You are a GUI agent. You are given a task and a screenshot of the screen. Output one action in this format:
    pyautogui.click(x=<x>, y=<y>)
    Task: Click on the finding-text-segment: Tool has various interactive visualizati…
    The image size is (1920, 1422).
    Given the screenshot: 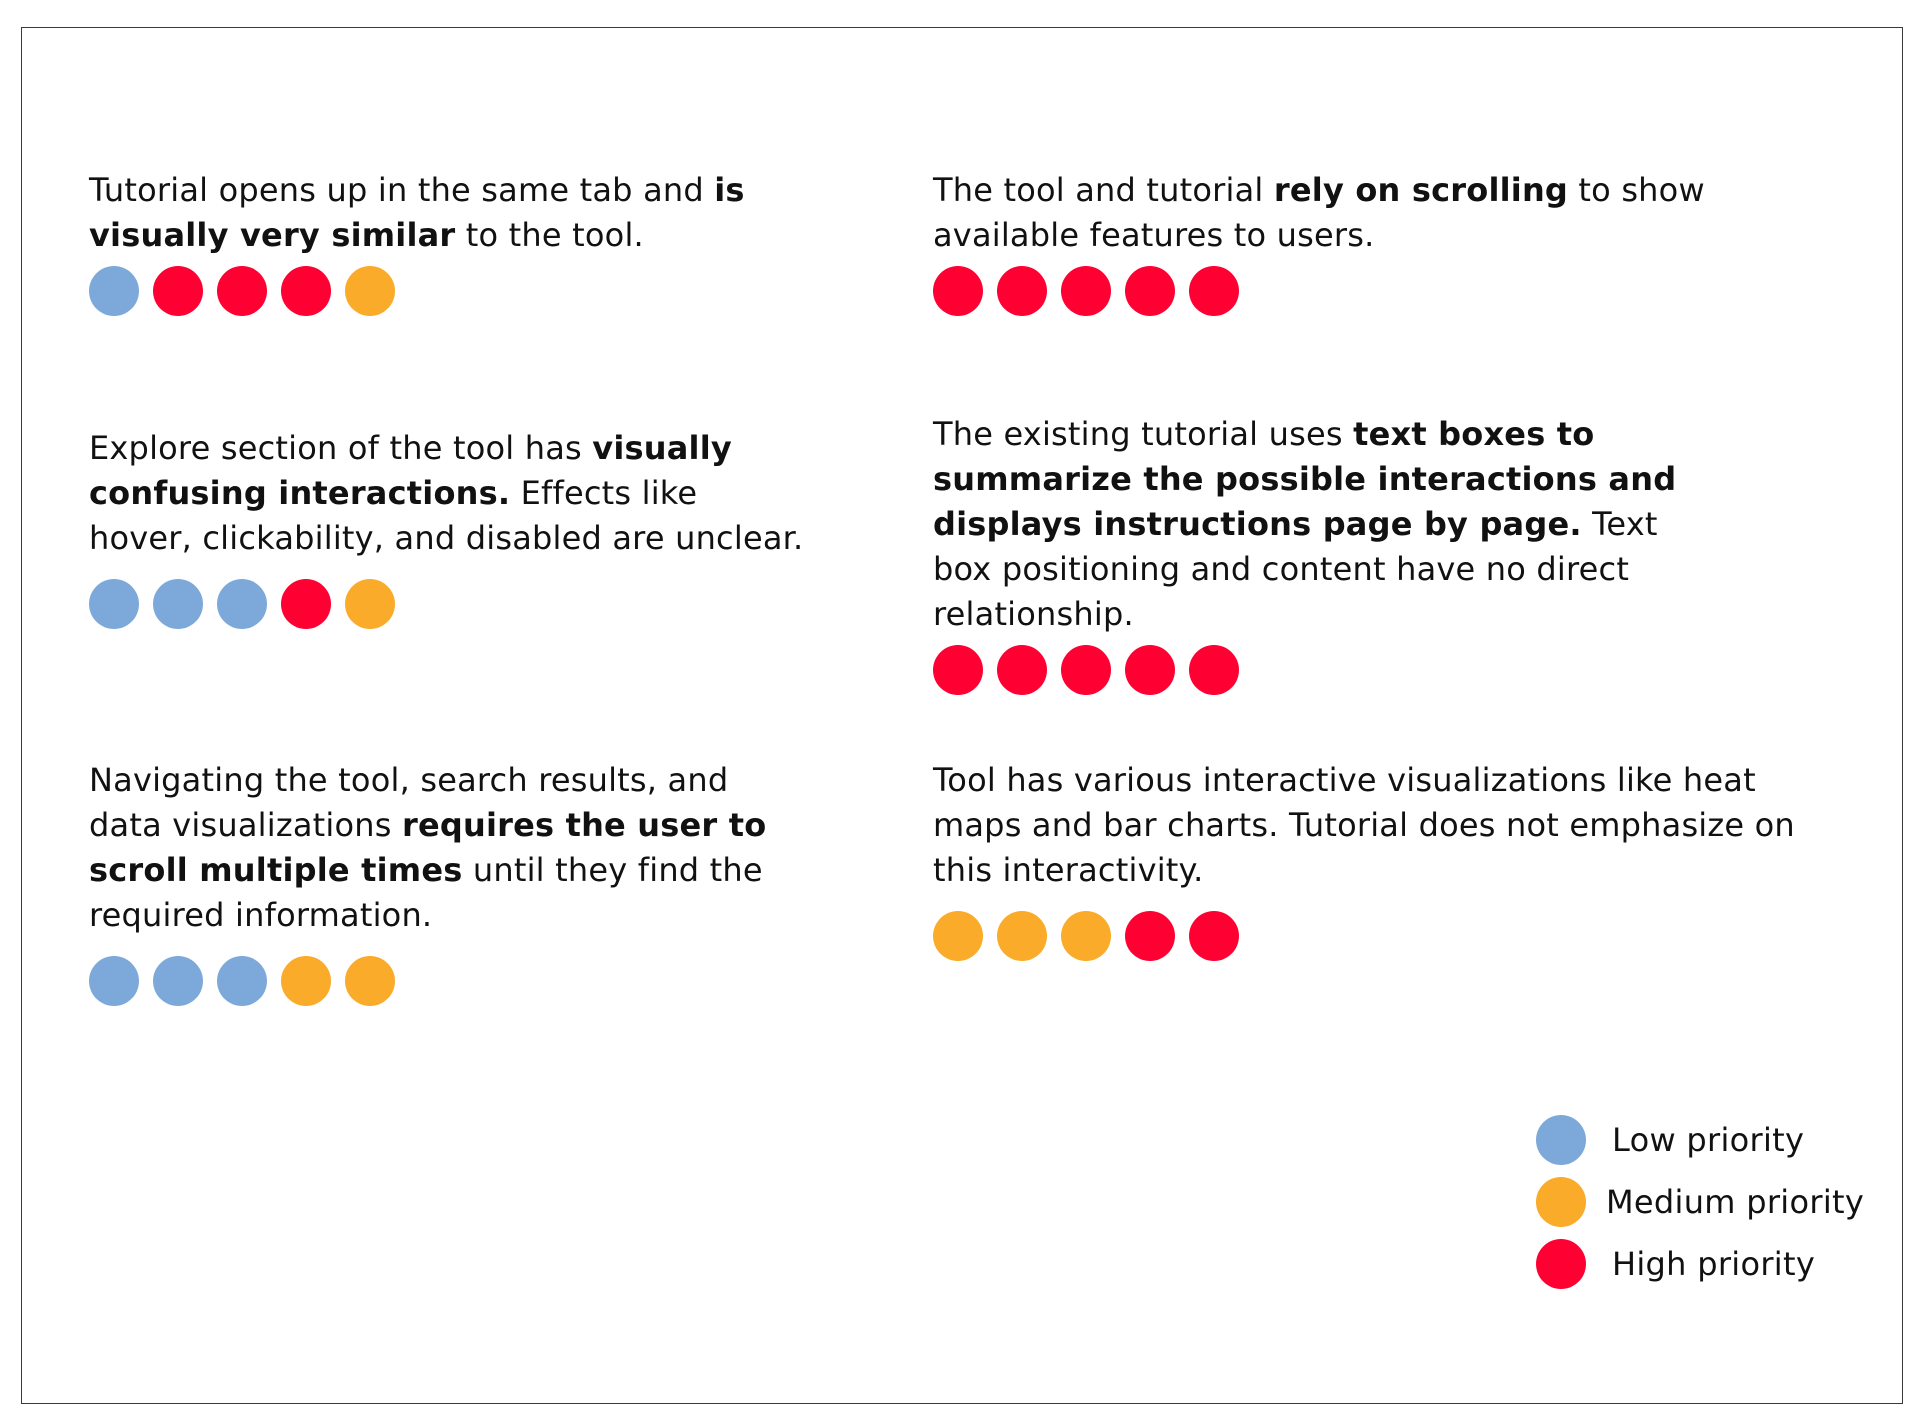 What is the action you would take?
    pyautogui.click(x=1364, y=825)
    